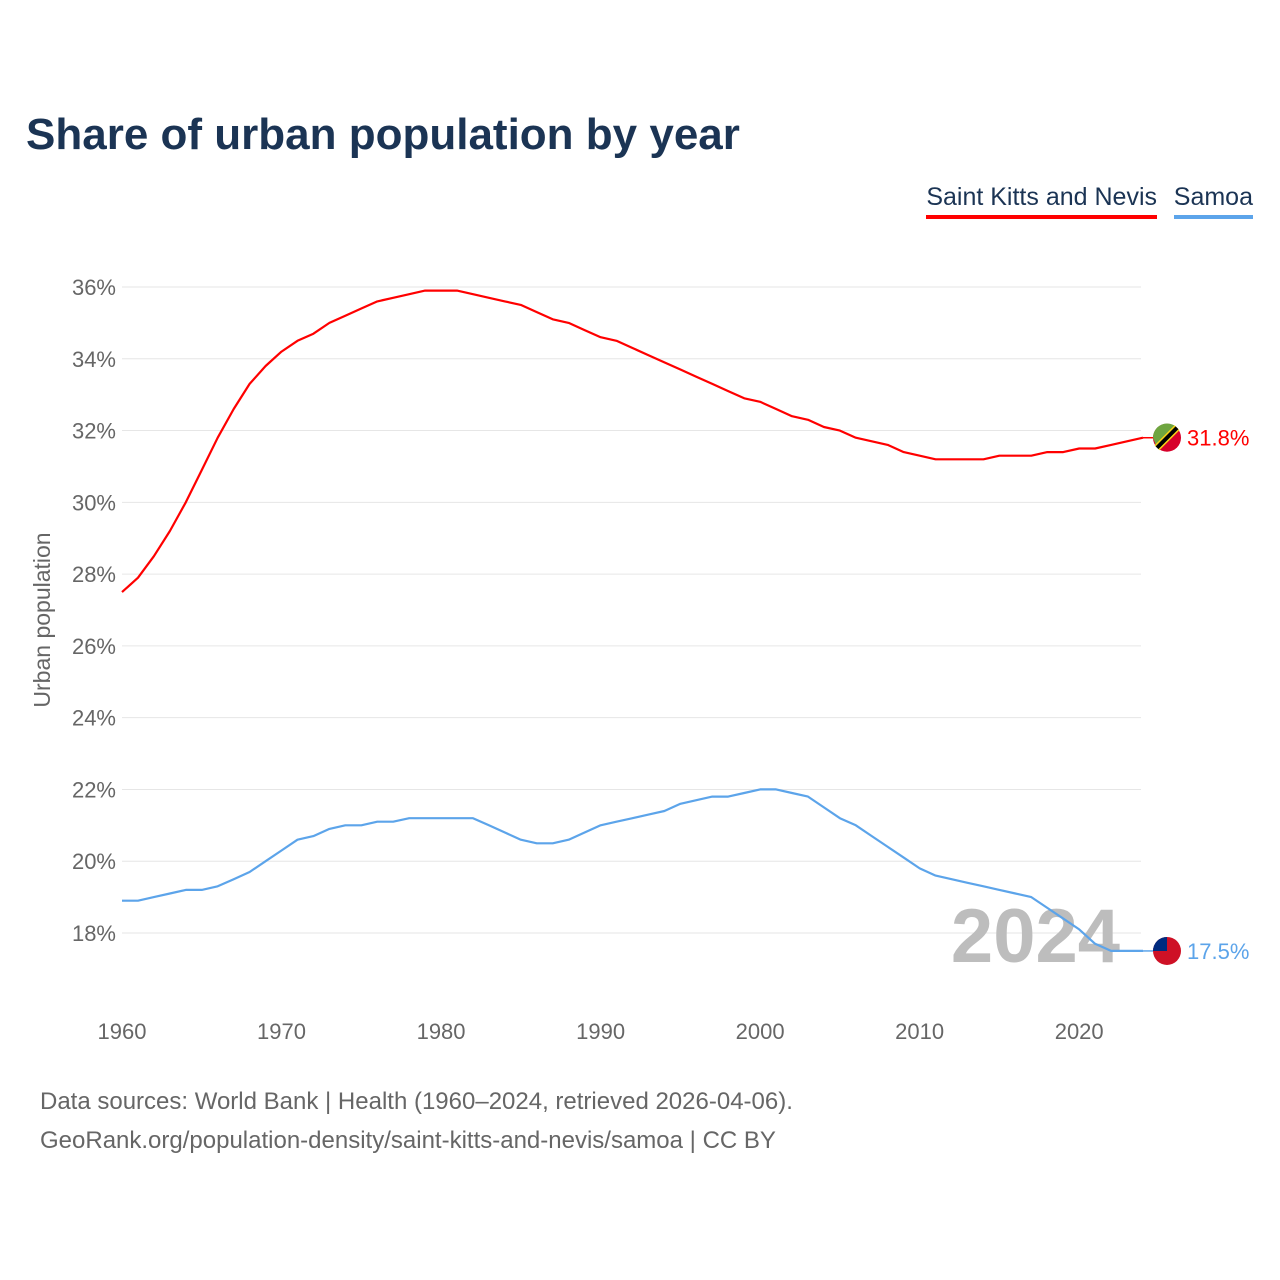 This screenshot has height=1280, width=1280. Describe the element at coordinates (383, 134) in the screenshot. I see `chart-title: Share of urban population by year` at that location.